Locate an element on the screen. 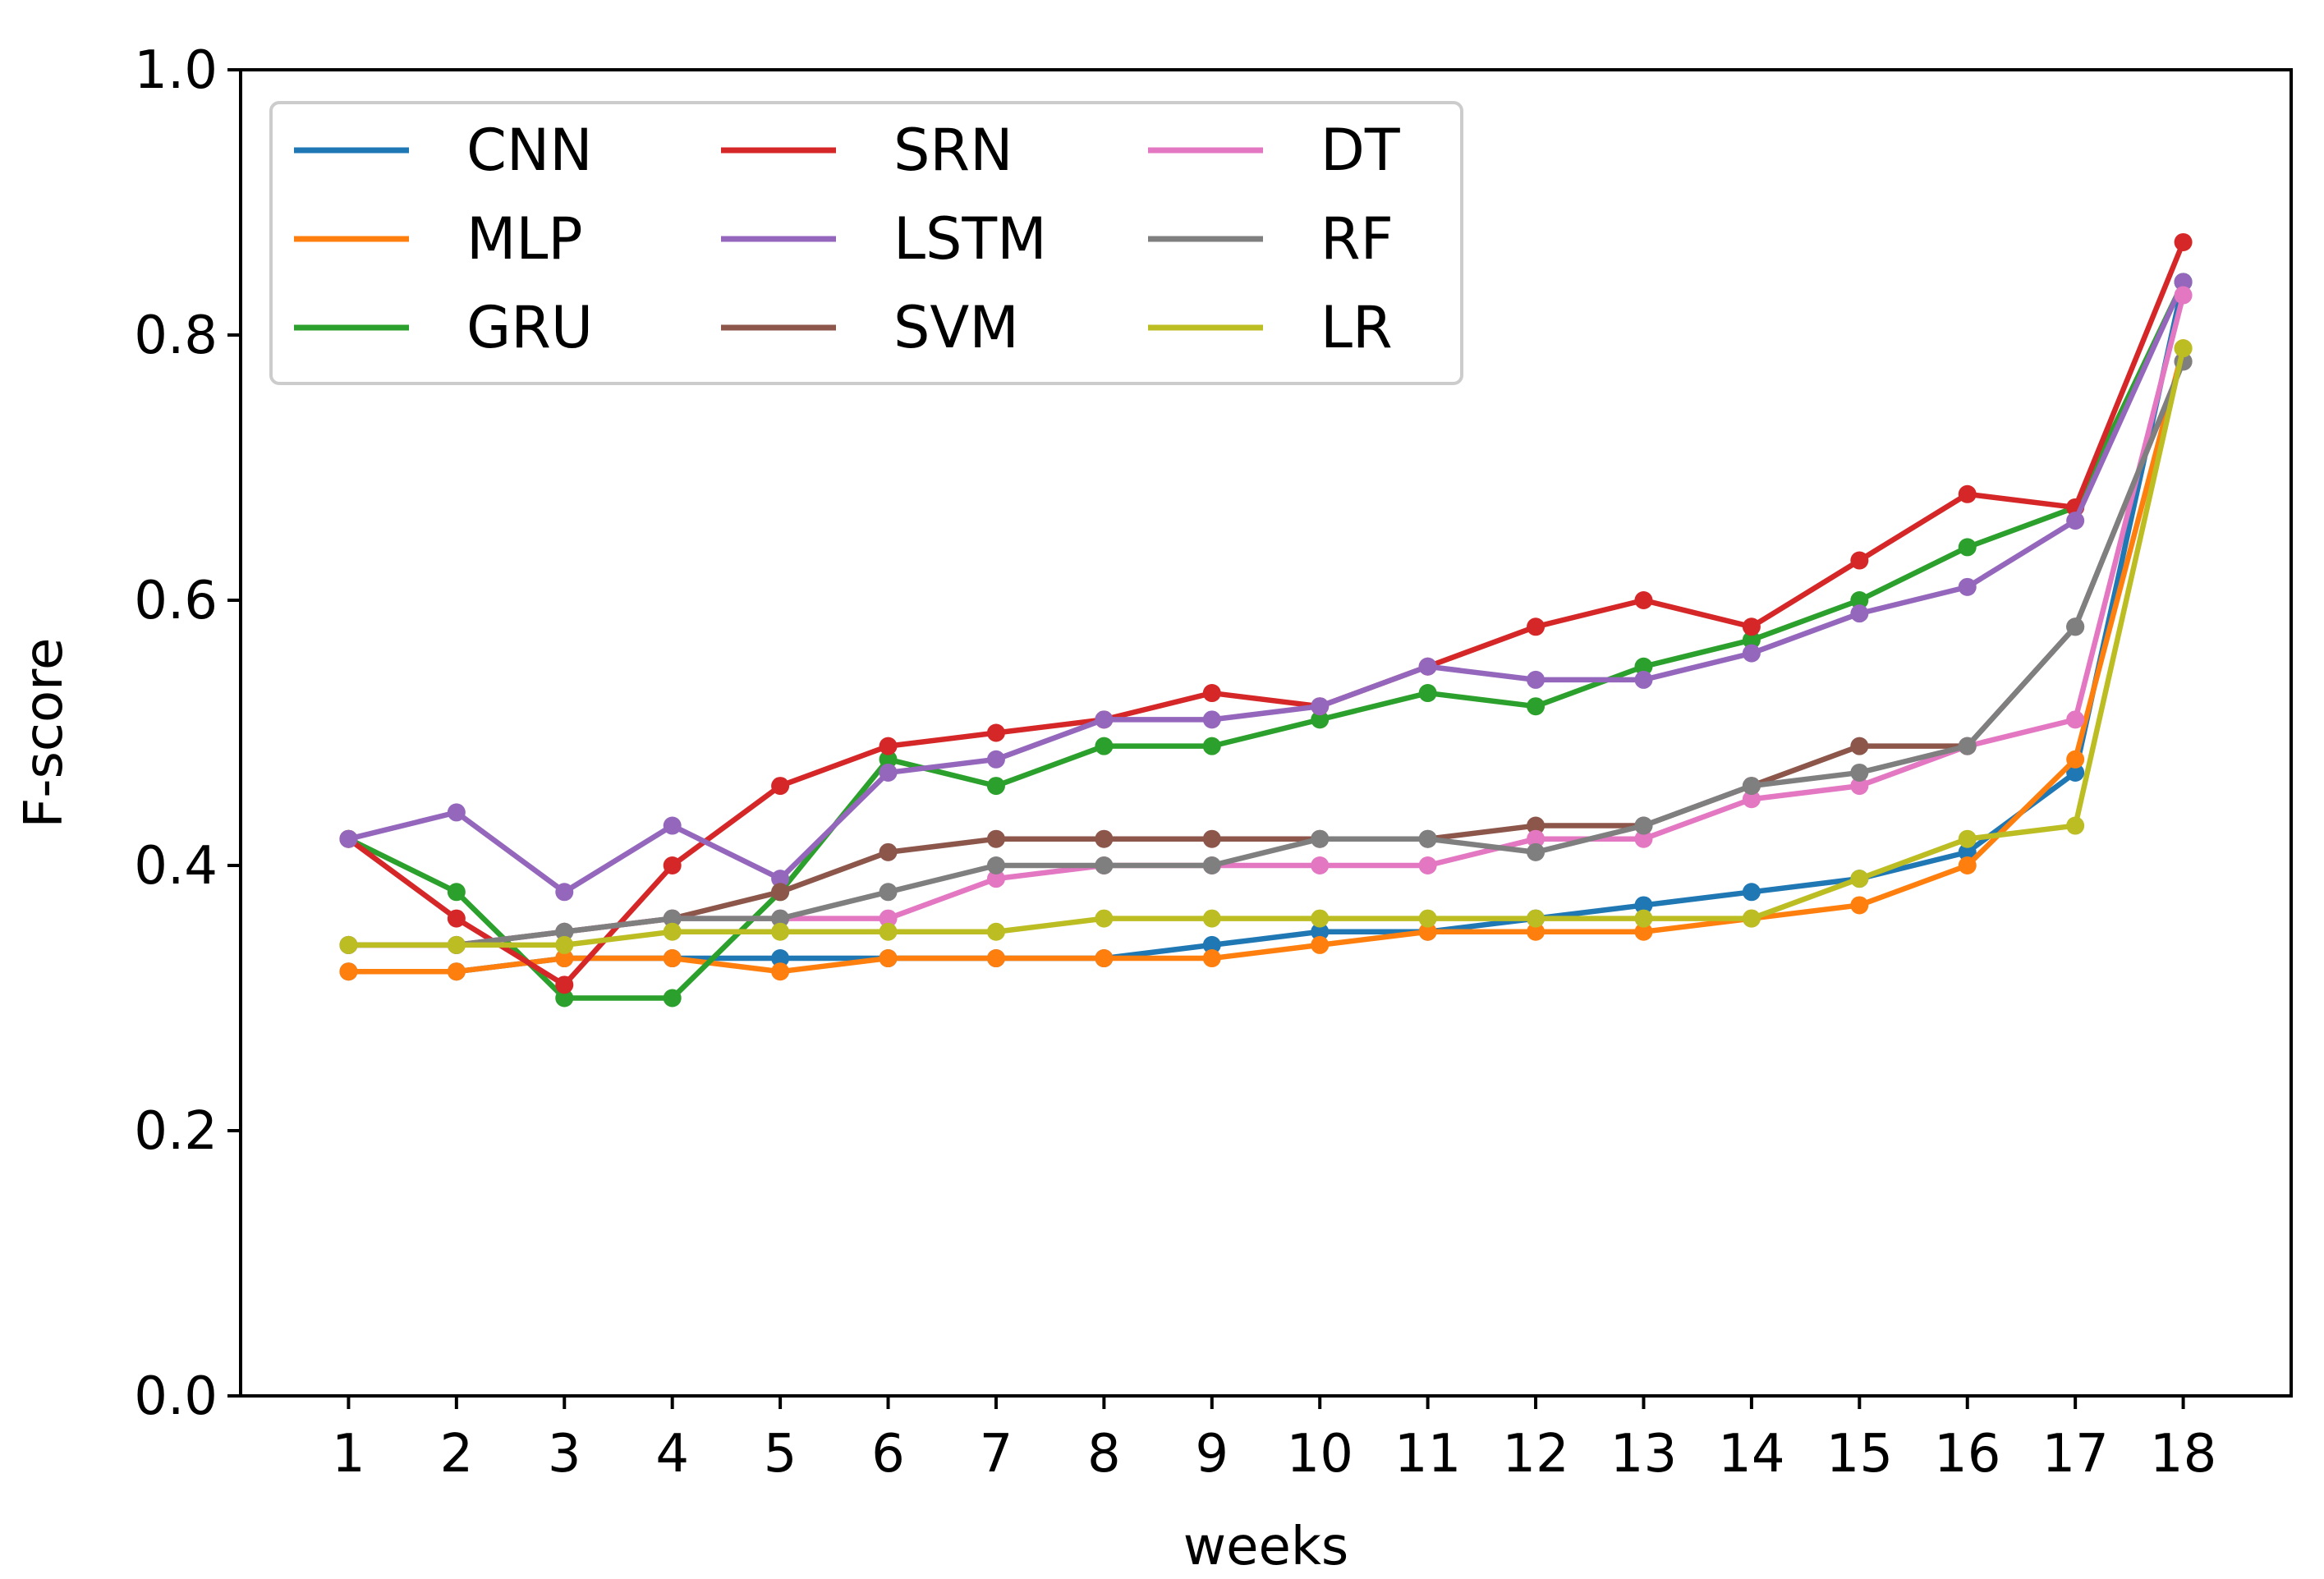 The image size is (2324, 1579). y-axis: 0.0 0.2 0.4 0.6 0.8 1.0 is located at coordinates (187, 733).